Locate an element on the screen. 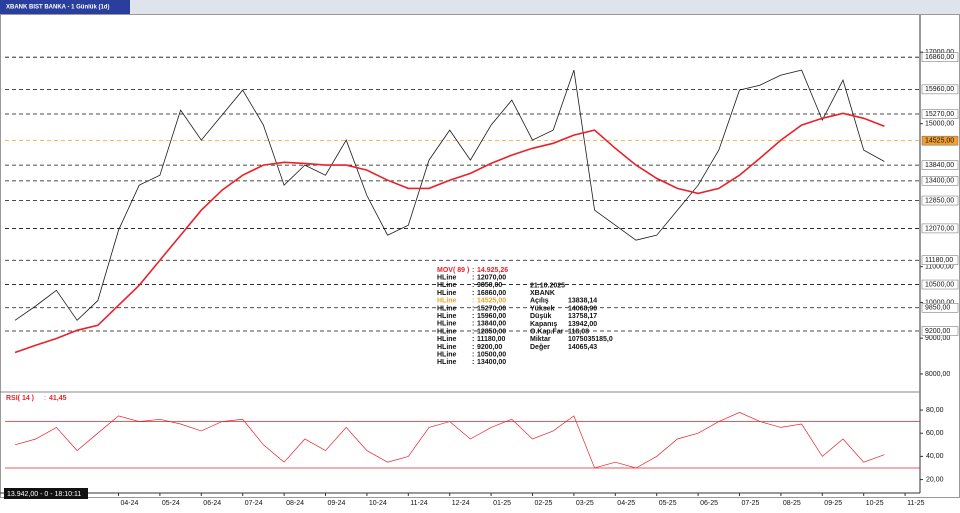  hline-label: 9200,00 is located at coordinates (937, 331).